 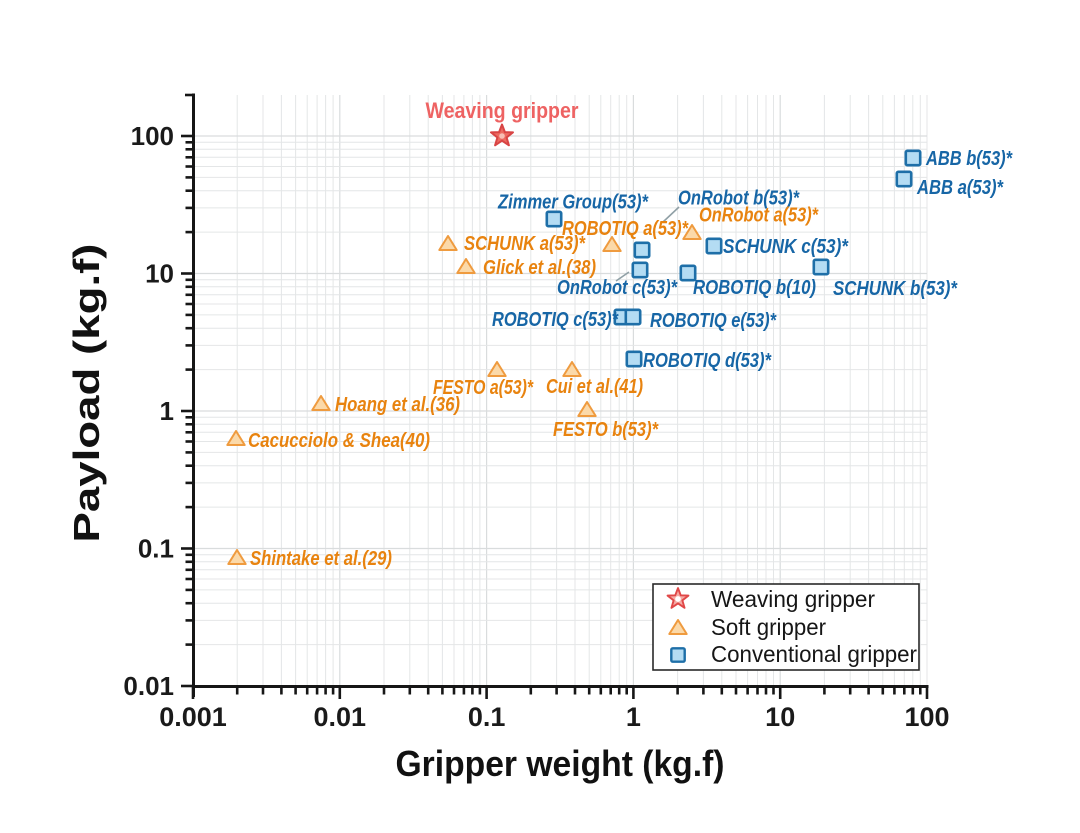 What do you see at coordinates (759, 216) in the screenshot?
I see `svg-text: OnRobot a(53)*` at bounding box center [759, 216].